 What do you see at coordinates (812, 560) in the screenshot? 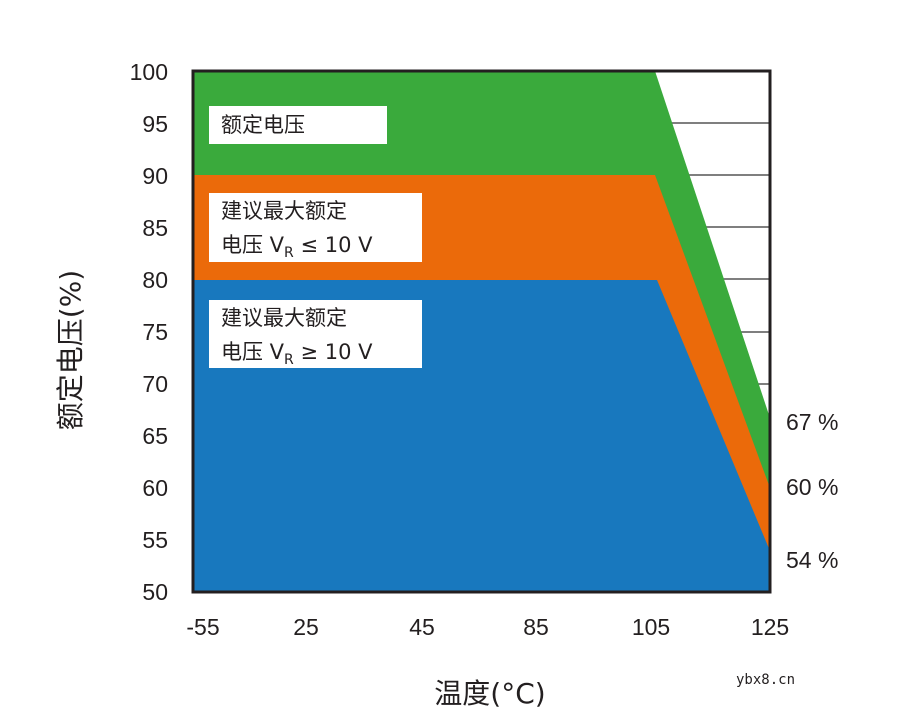
I see `end-label-high-vr: 54 %` at bounding box center [812, 560].